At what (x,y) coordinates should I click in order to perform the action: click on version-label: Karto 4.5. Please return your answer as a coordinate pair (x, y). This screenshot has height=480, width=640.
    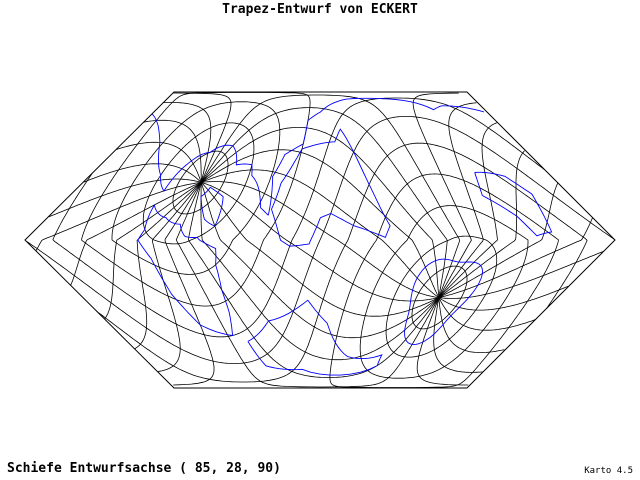
    Looking at the image, I should click on (608, 471).